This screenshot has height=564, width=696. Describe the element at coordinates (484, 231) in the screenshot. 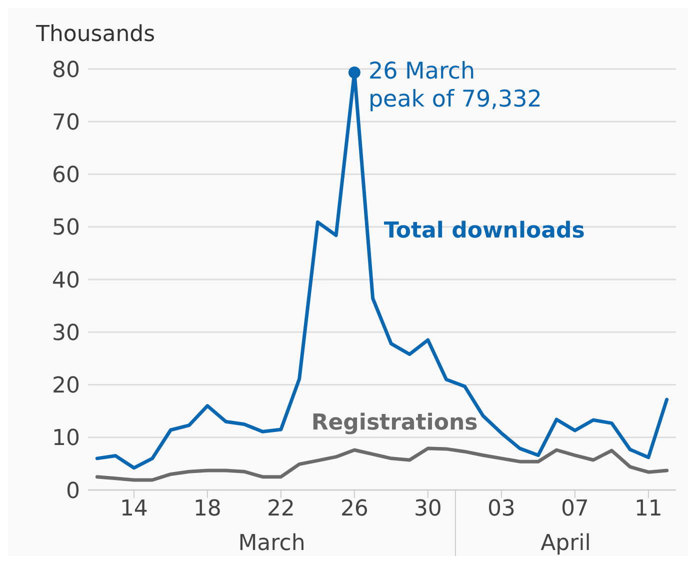

I see `series-label: Total downloads` at that location.